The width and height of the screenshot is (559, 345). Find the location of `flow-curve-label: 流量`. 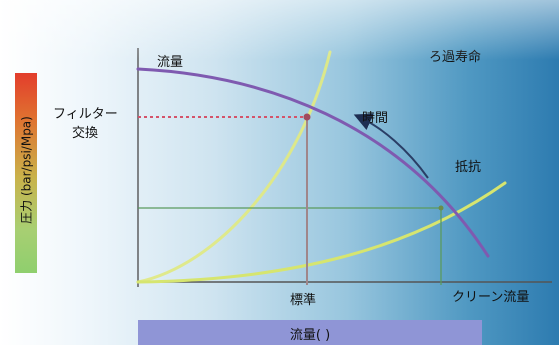

flow-curve-label: 流量 is located at coordinates (170, 62).